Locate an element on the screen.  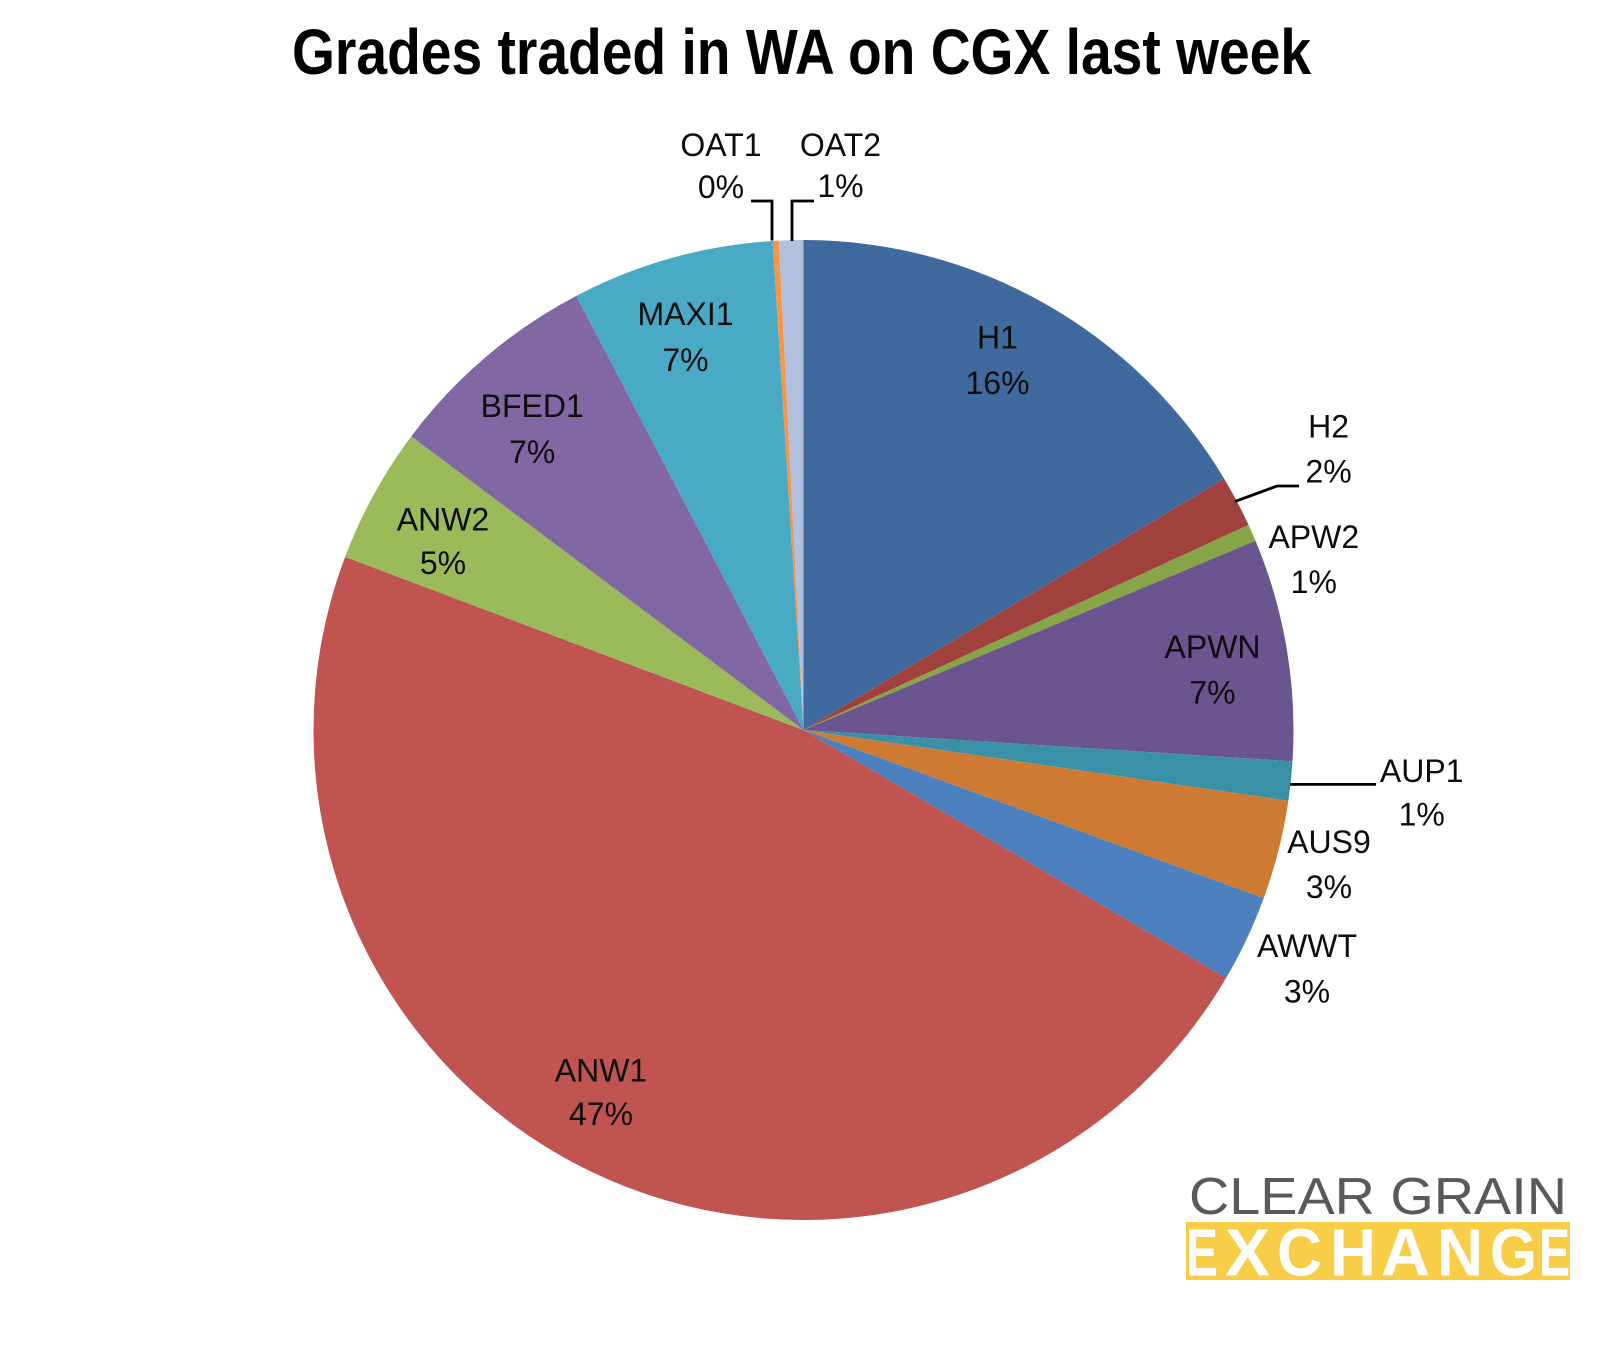
svg-text:Grades traded in WA on CGX las: Grades traded in WA on CGX last week is located at coordinates (801, 52).